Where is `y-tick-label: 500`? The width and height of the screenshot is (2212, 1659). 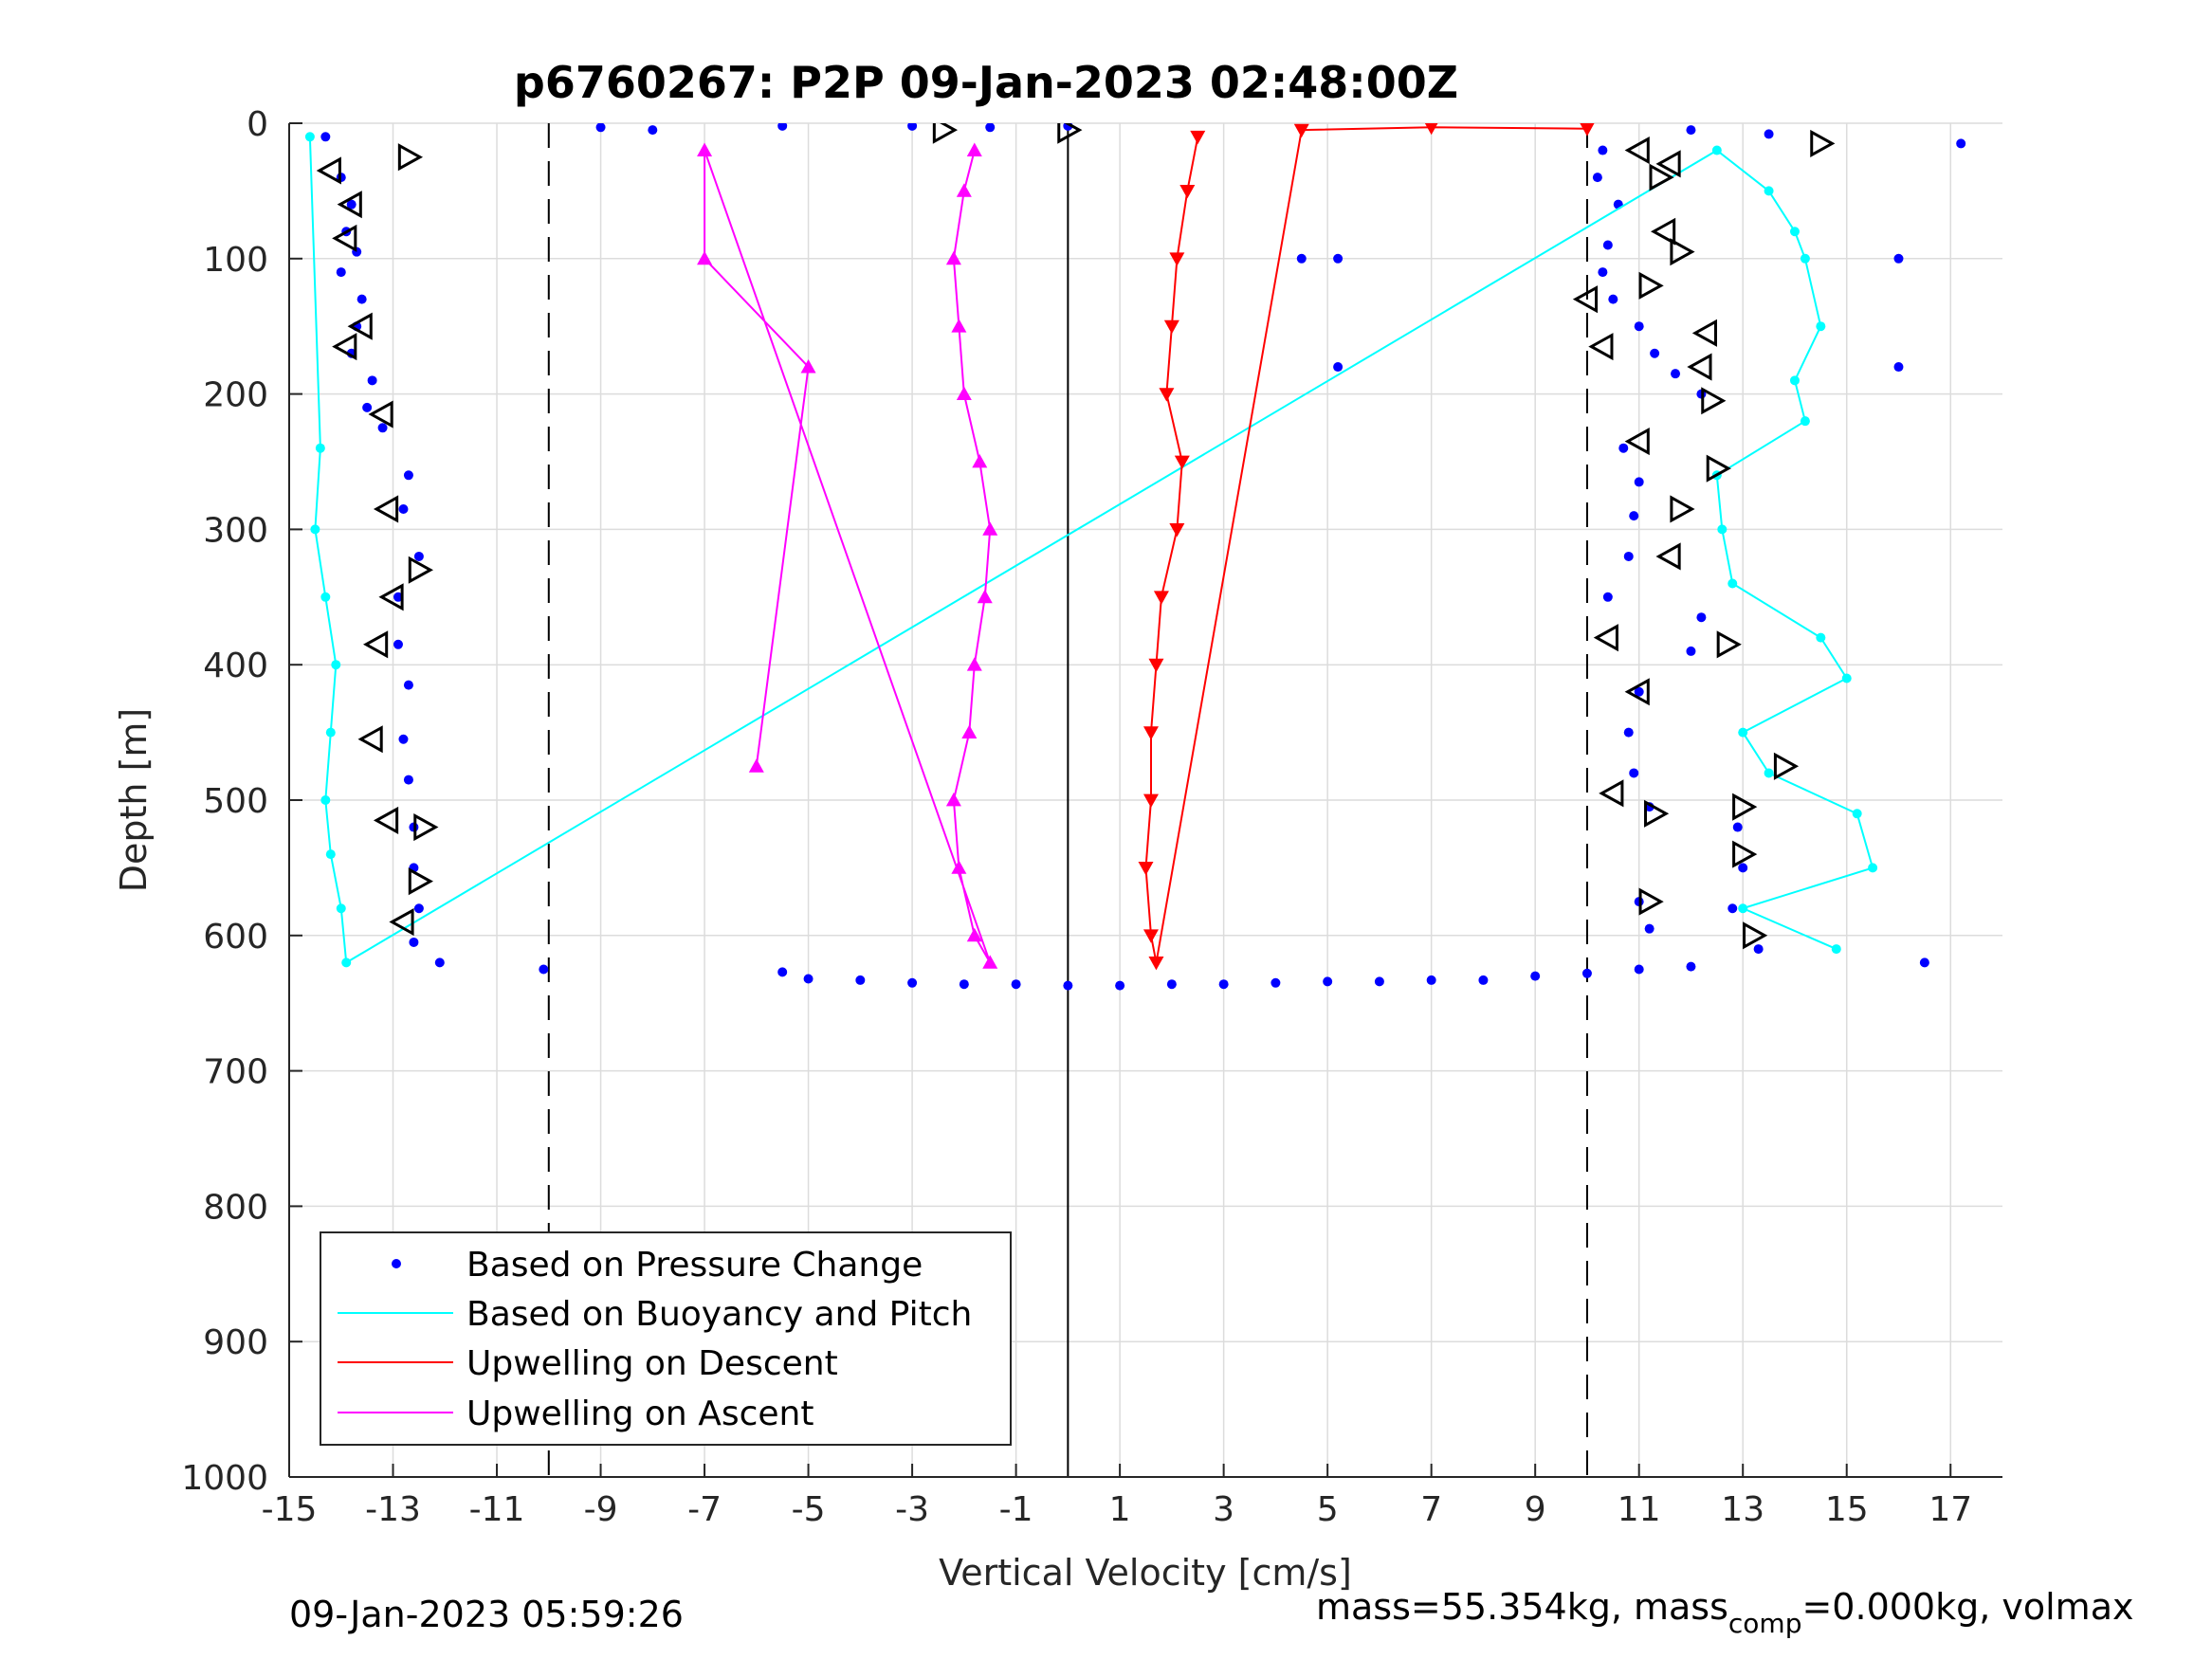
y-tick-label: 500 is located at coordinates (235, 801).